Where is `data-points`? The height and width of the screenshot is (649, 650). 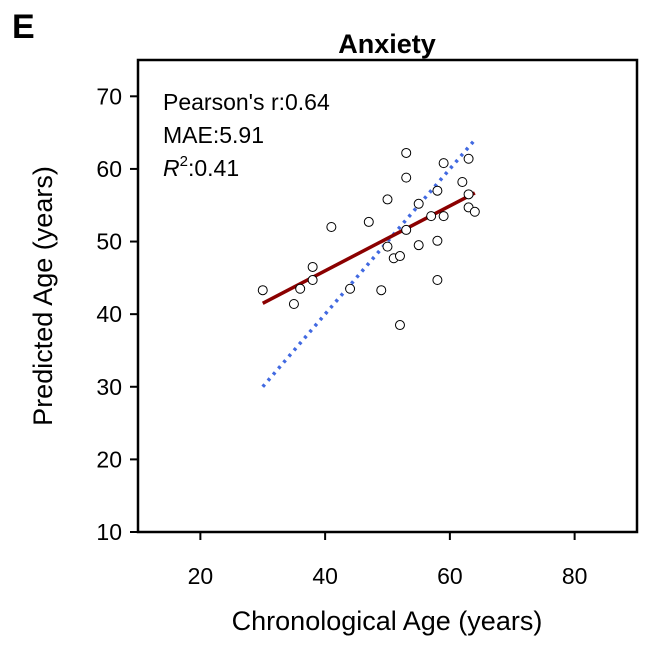 data-points is located at coordinates (368, 239).